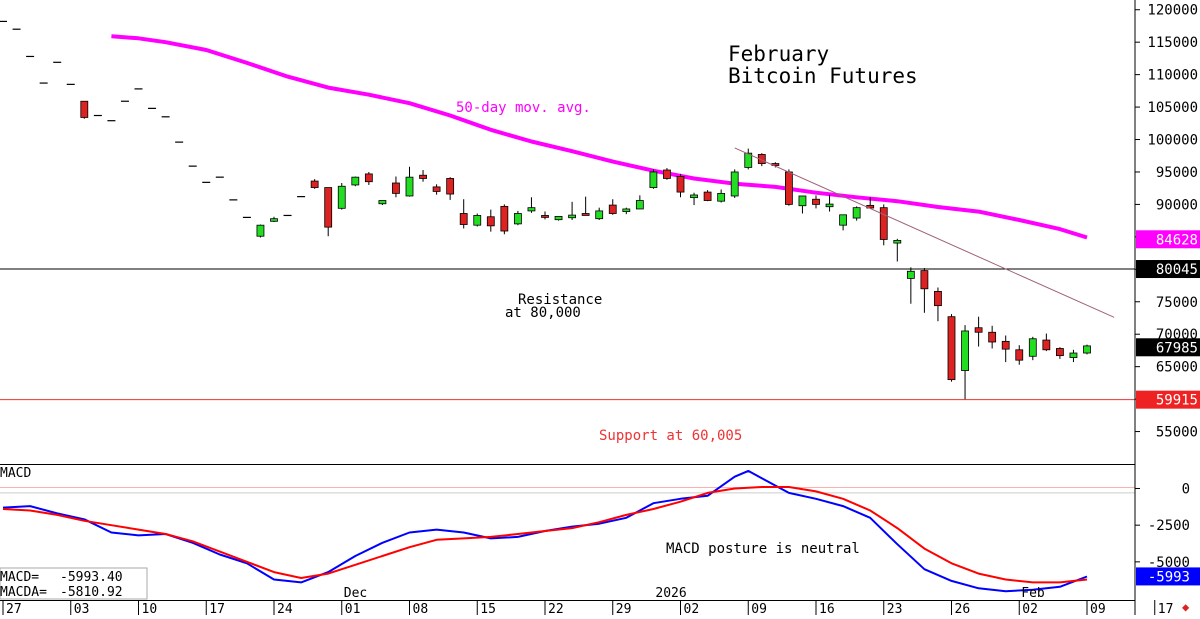  What do you see at coordinates (823, 76) in the screenshot?
I see `chart-title-line2: Bitcoin Futures` at bounding box center [823, 76].